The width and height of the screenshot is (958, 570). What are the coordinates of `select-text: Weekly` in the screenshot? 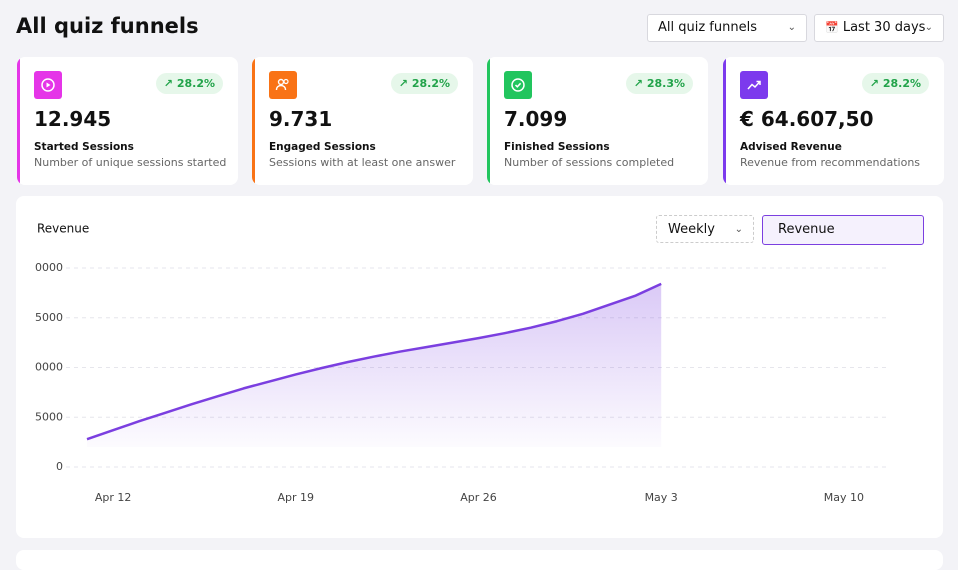 It's located at (691, 229).